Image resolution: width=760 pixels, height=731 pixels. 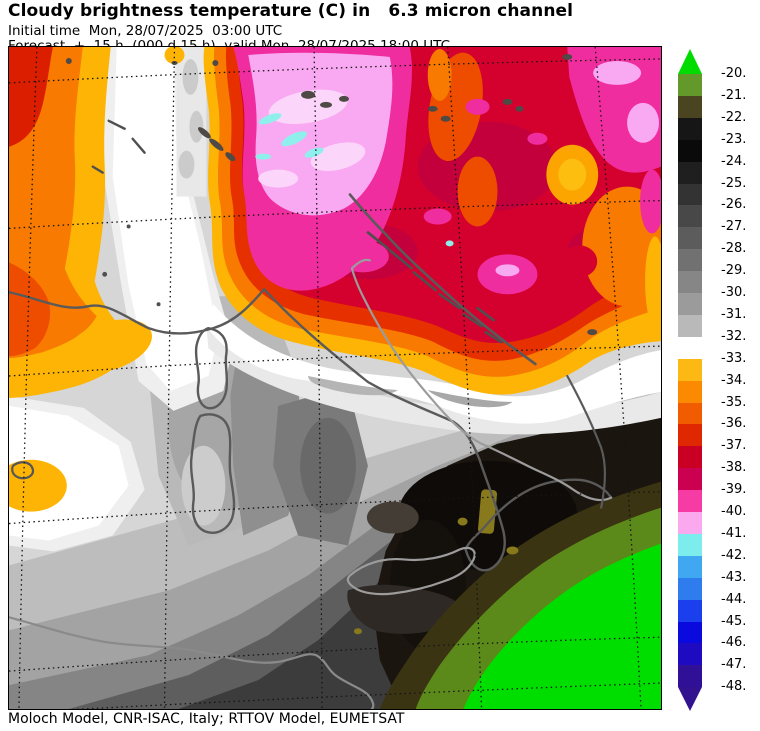 I want to click on colorbar, so click(x=690, y=380).